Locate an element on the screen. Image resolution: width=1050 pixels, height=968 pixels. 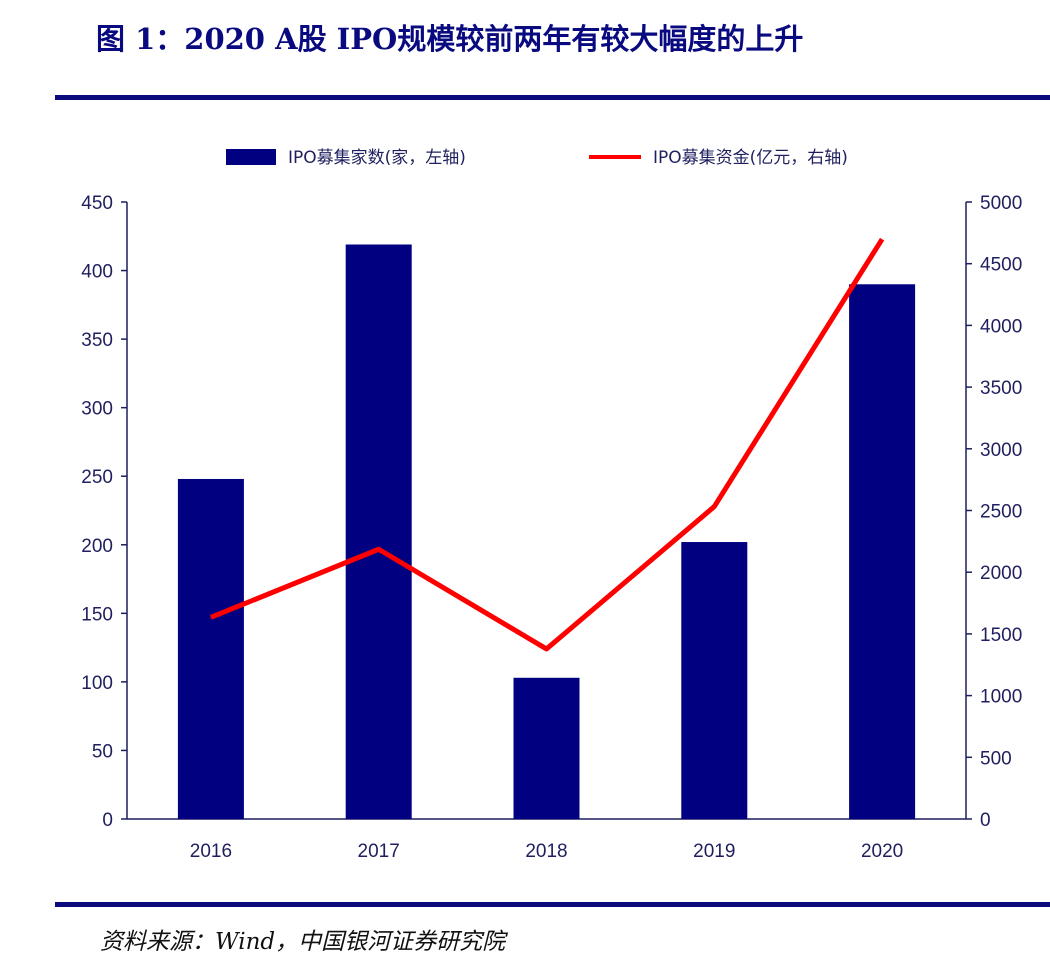
y-right-tick-label: 3500 is located at coordinates (1001, 388).